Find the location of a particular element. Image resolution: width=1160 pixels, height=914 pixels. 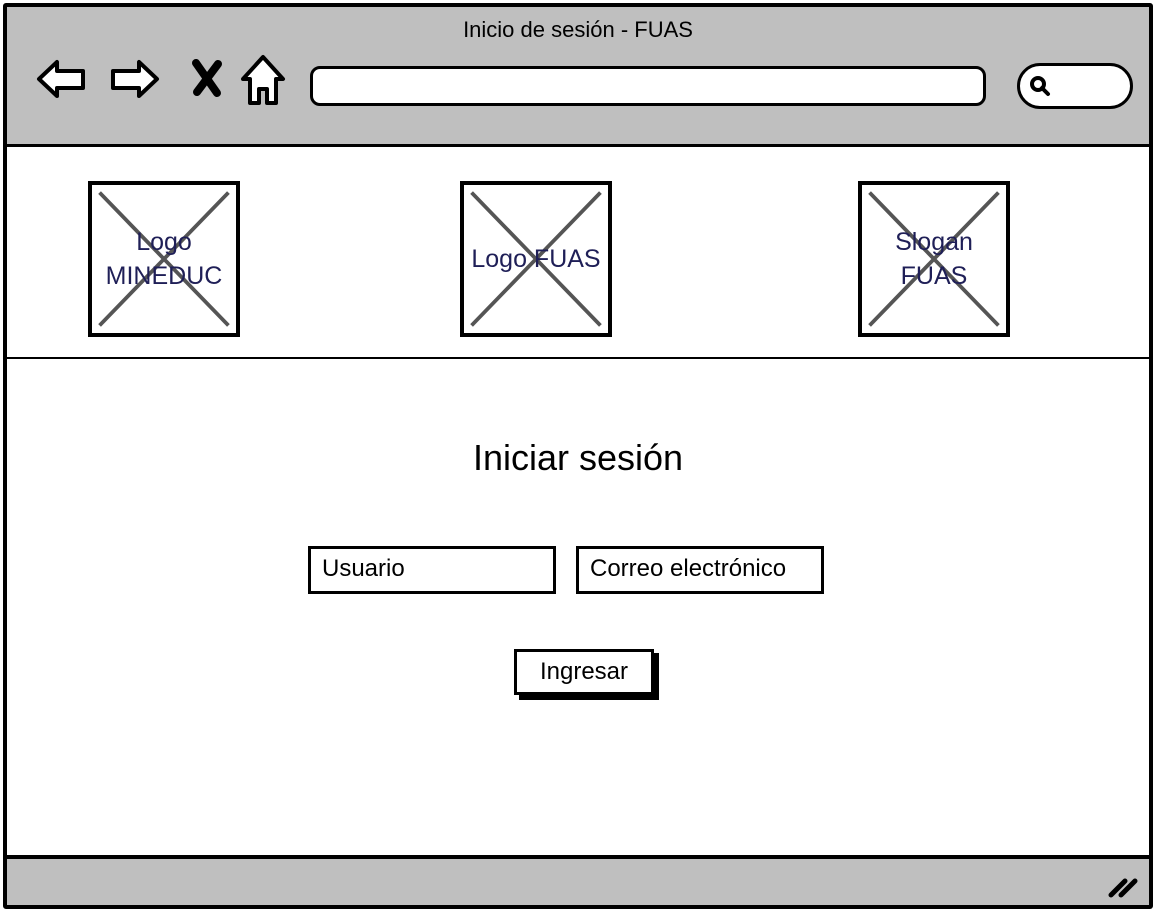

logo-mineduc-label: Logo MINEDUC is located at coordinates (164, 259).